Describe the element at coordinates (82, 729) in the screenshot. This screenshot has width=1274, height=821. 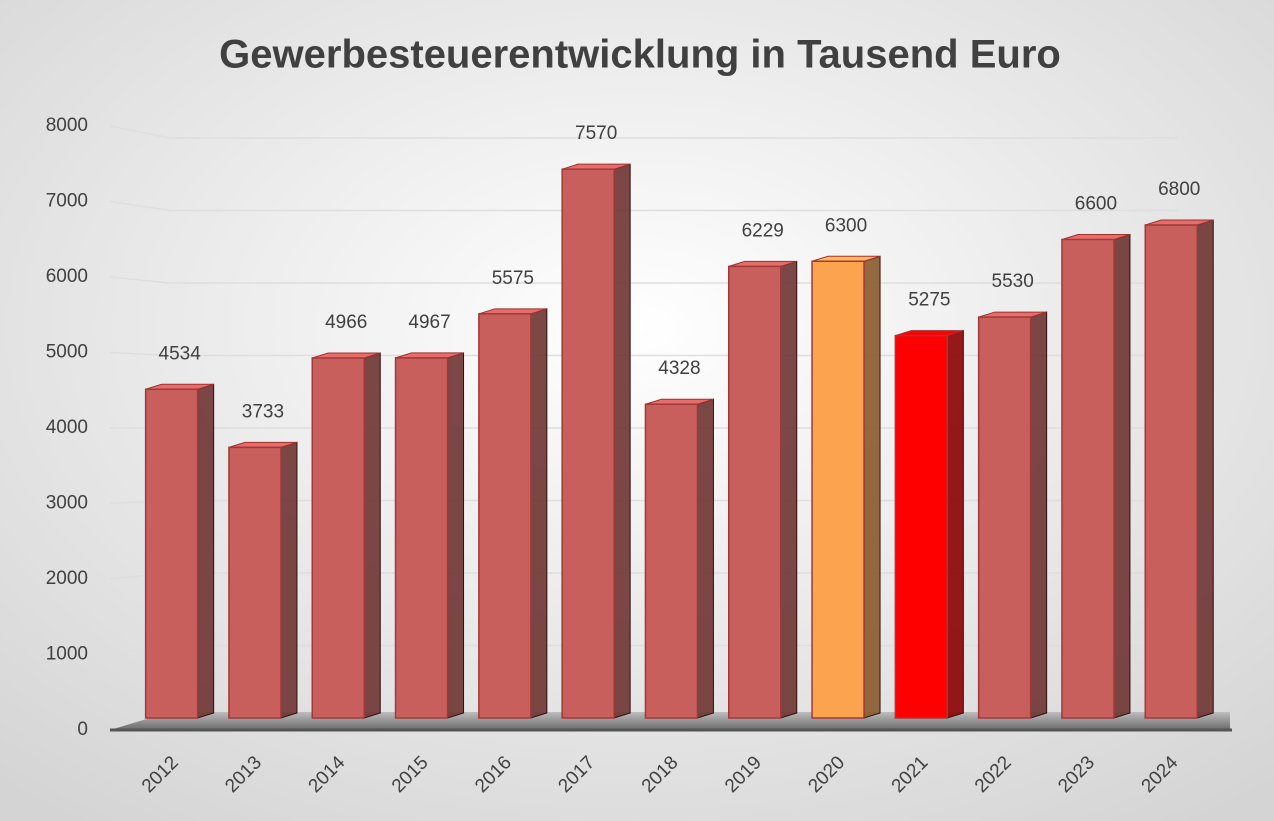
I see `y-tick-label: 0` at that location.